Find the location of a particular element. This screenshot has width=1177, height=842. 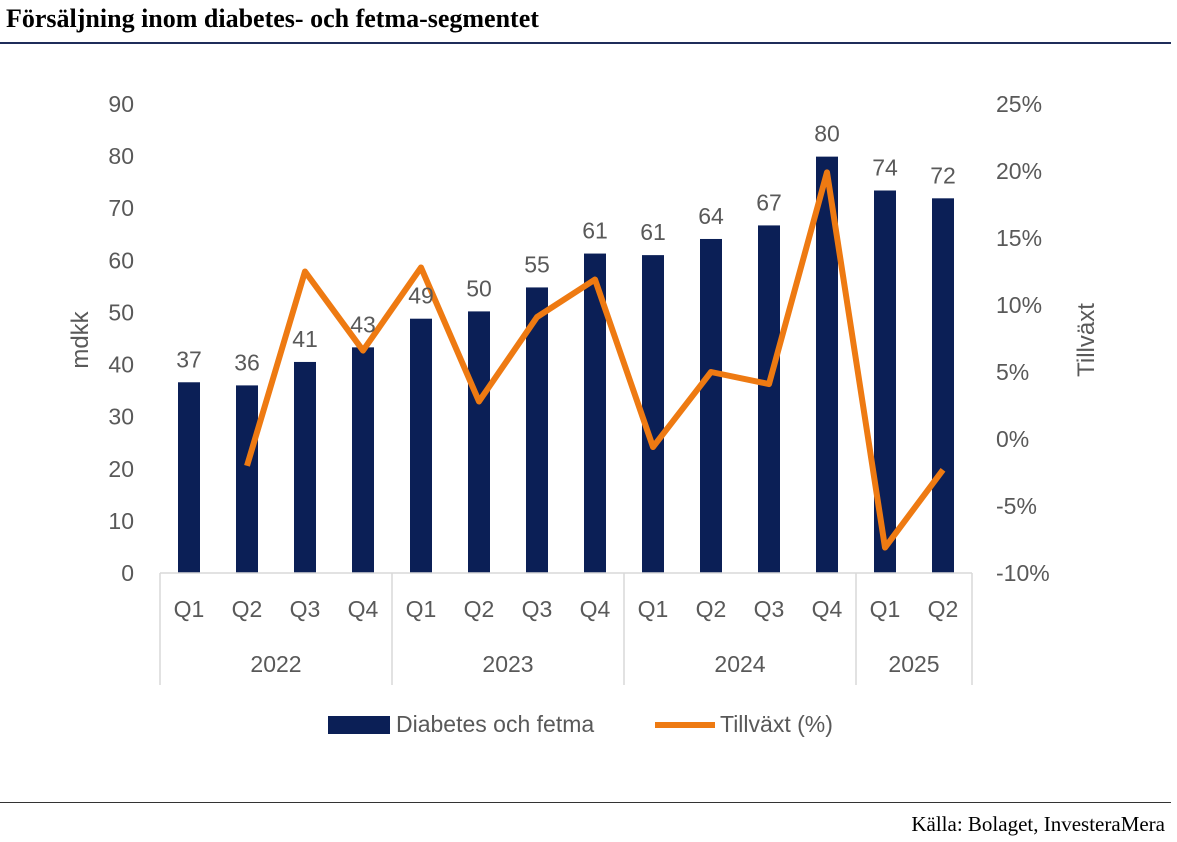

bar-data-label: 50 is located at coordinates (479, 288).